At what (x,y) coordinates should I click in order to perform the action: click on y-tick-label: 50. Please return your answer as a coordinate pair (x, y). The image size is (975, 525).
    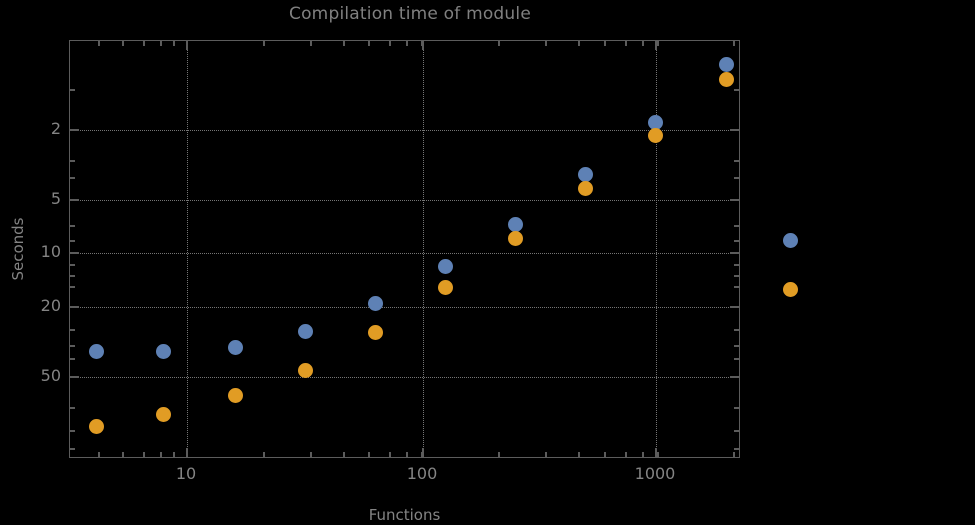
    Looking at the image, I should click on (50, 375).